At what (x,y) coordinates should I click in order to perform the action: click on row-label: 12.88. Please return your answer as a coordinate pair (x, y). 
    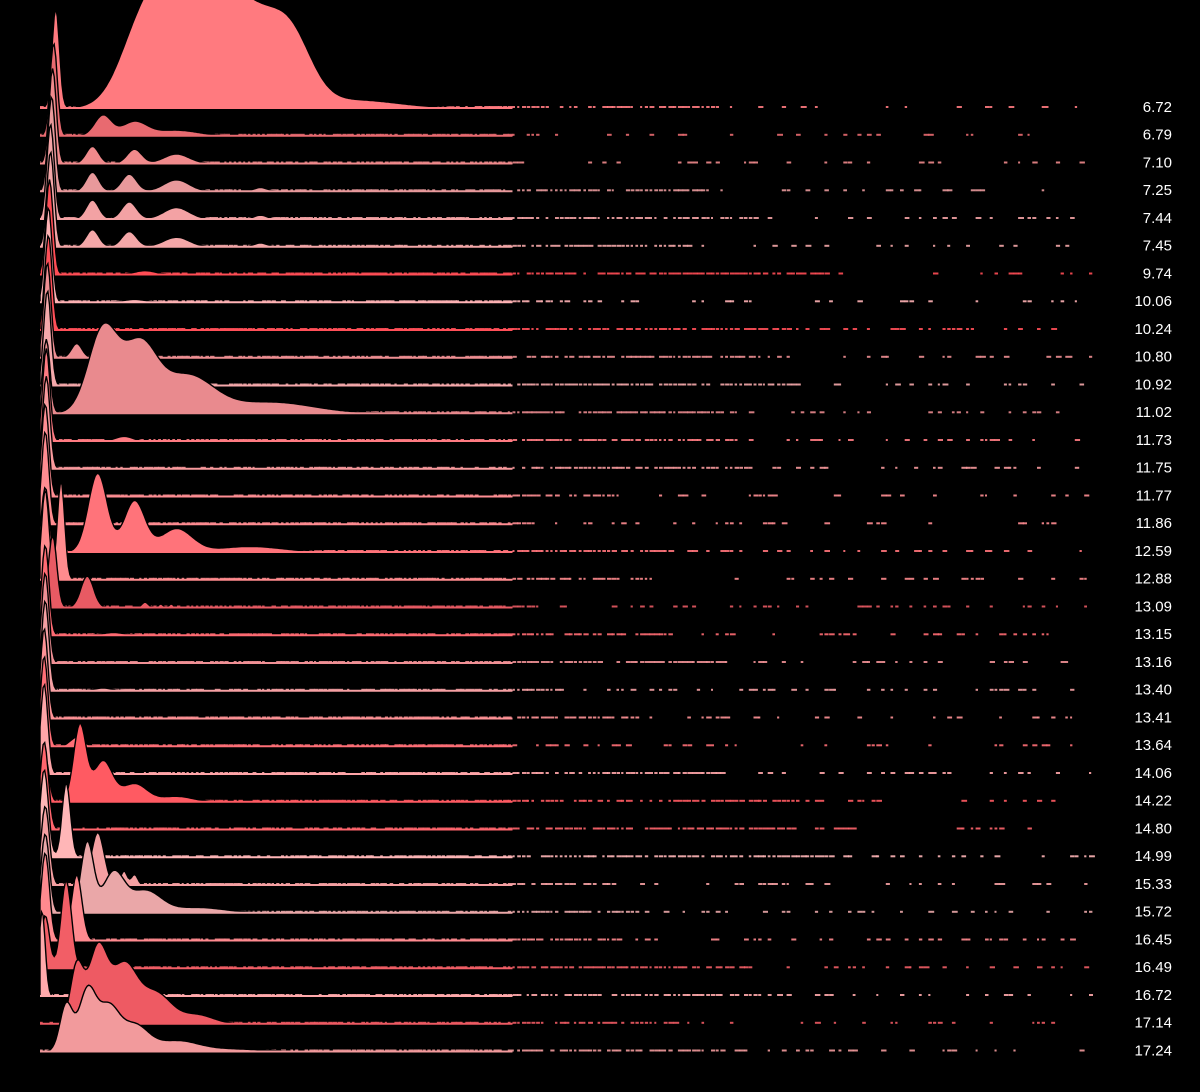
    Looking at the image, I should click on (1153, 579).